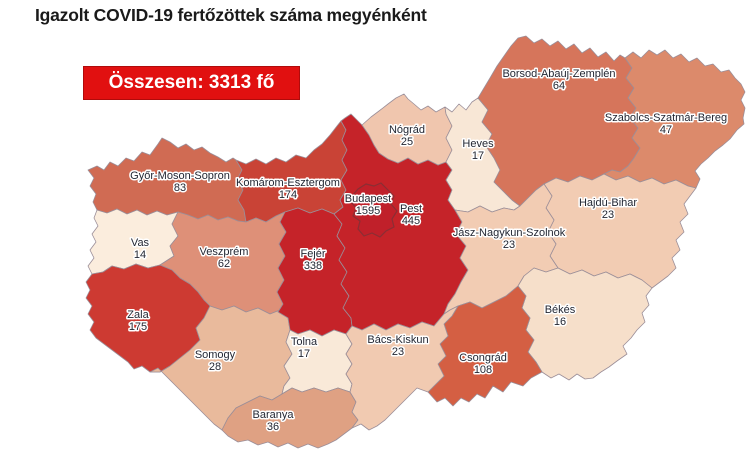 This screenshot has height=468, width=750. Describe the element at coordinates (138, 315) in the screenshot. I see `county-label-zala: Zala` at that location.